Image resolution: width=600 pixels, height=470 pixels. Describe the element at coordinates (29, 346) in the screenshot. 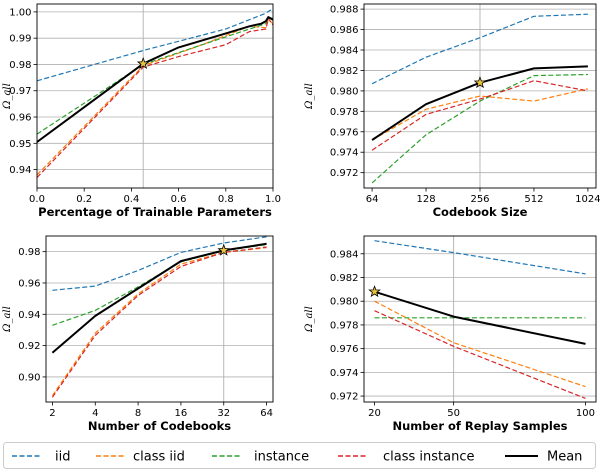

I see `y-tick-label: 0.92` at that location.